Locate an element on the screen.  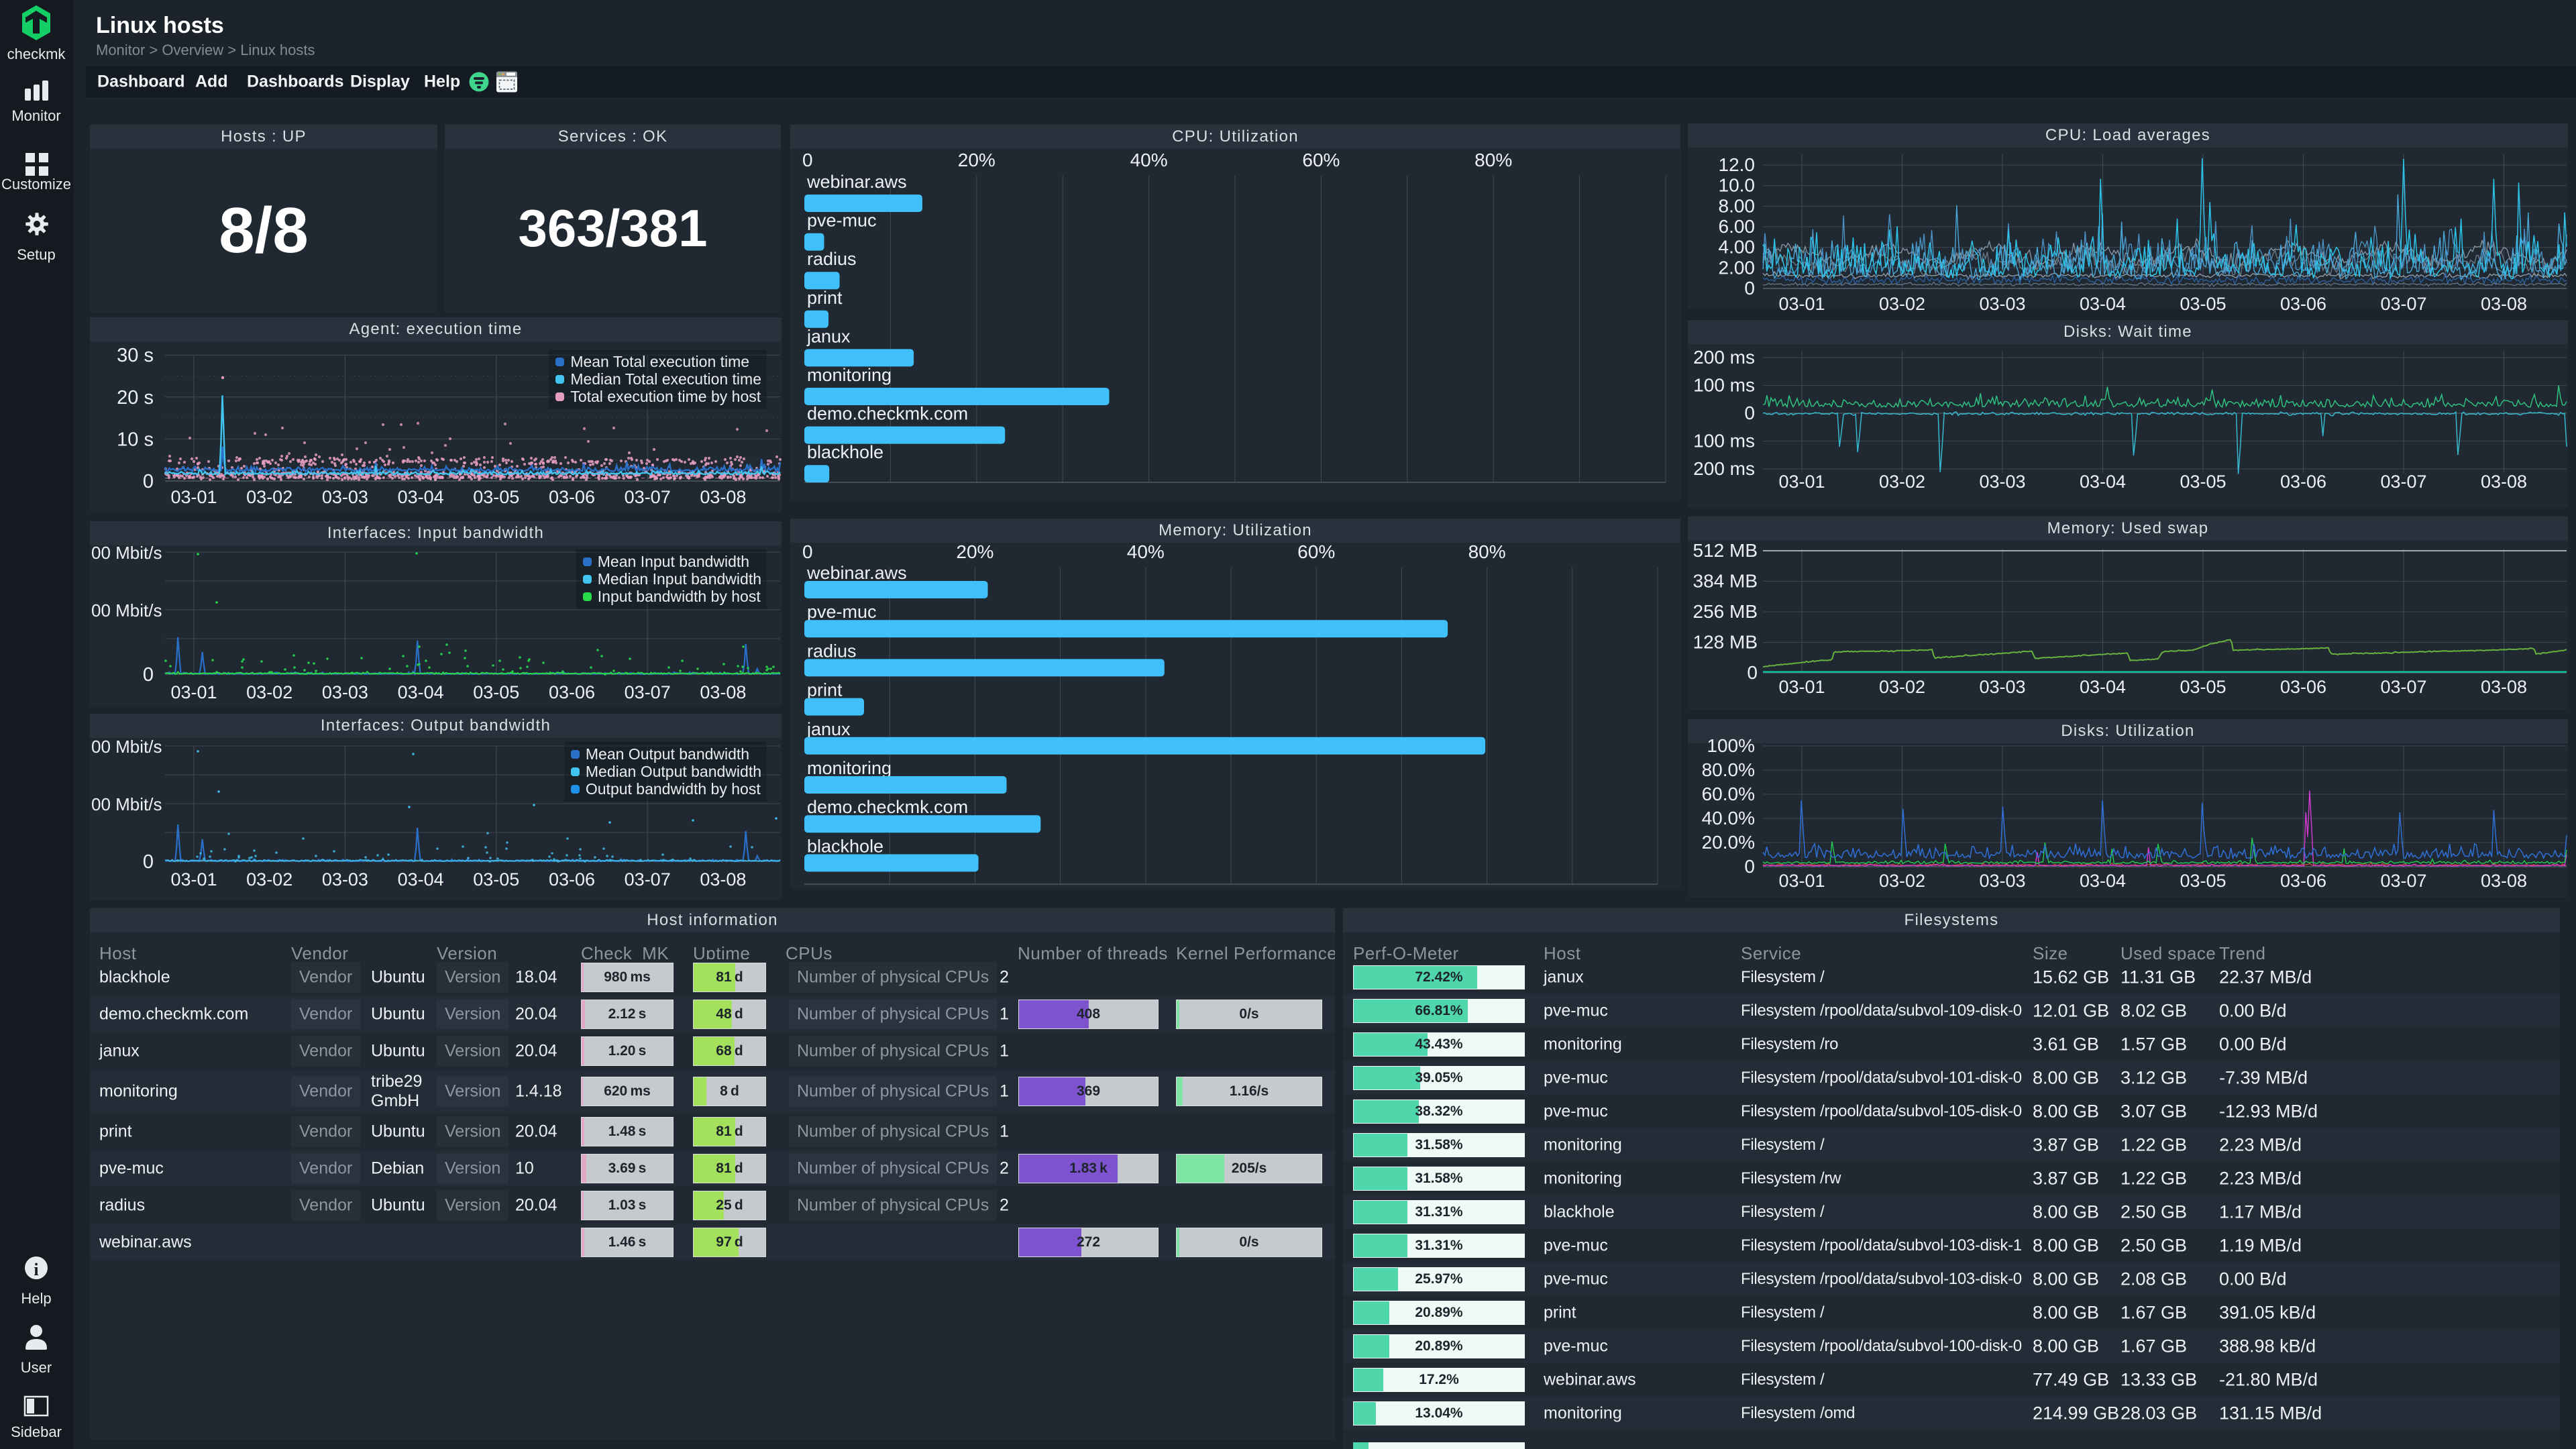
svg-text: Monitor is located at coordinates (35, 115).